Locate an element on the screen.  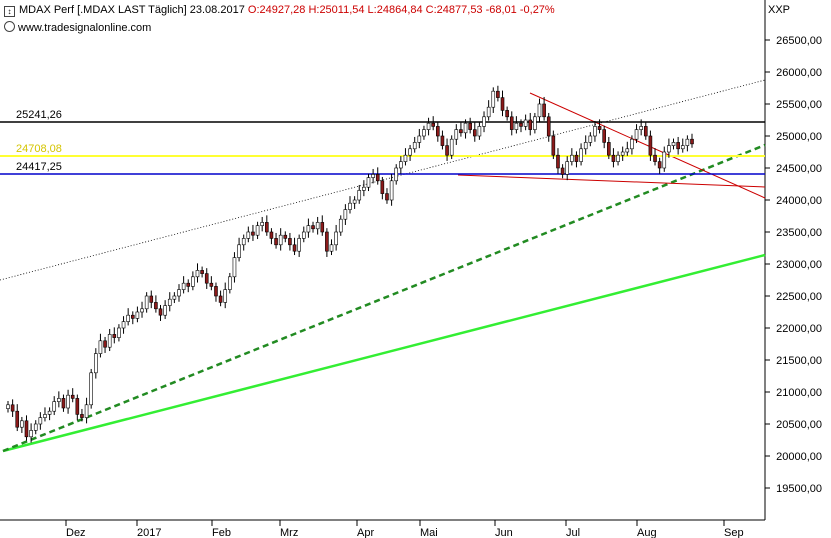
x-tick-label: Dez is located at coordinates (76, 532).